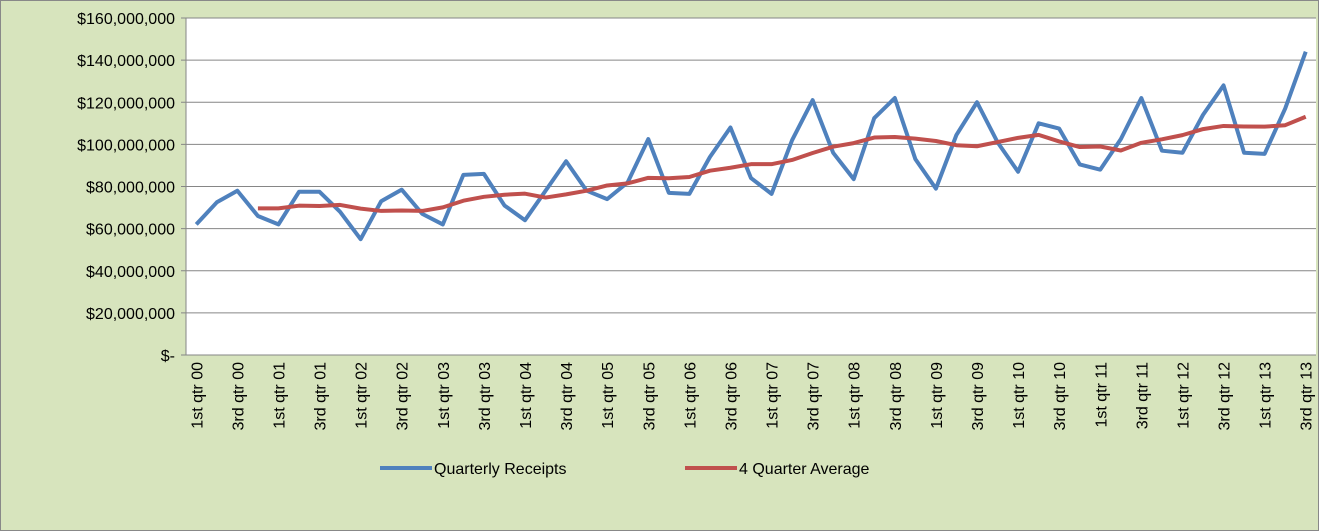 This screenshot has height=531, width=1319. What do you see at coordinates (690, 395) in the screenshot?
I see `x-tick-label: 1st qtr 06` at bounding box center [690, 395].